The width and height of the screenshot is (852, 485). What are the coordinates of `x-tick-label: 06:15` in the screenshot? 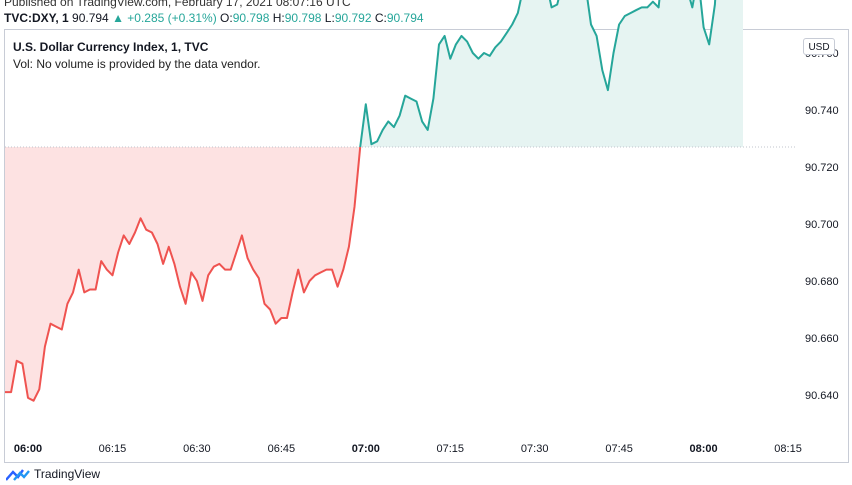 It's located at (113, 449).